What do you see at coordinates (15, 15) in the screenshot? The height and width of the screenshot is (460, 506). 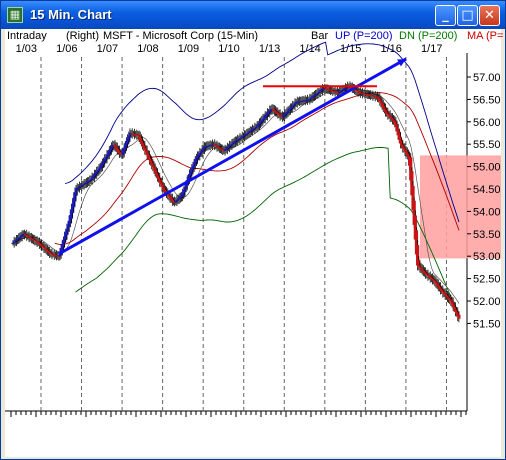 I see `chart-app-icon: ▦` at bounding box center [15, 15].